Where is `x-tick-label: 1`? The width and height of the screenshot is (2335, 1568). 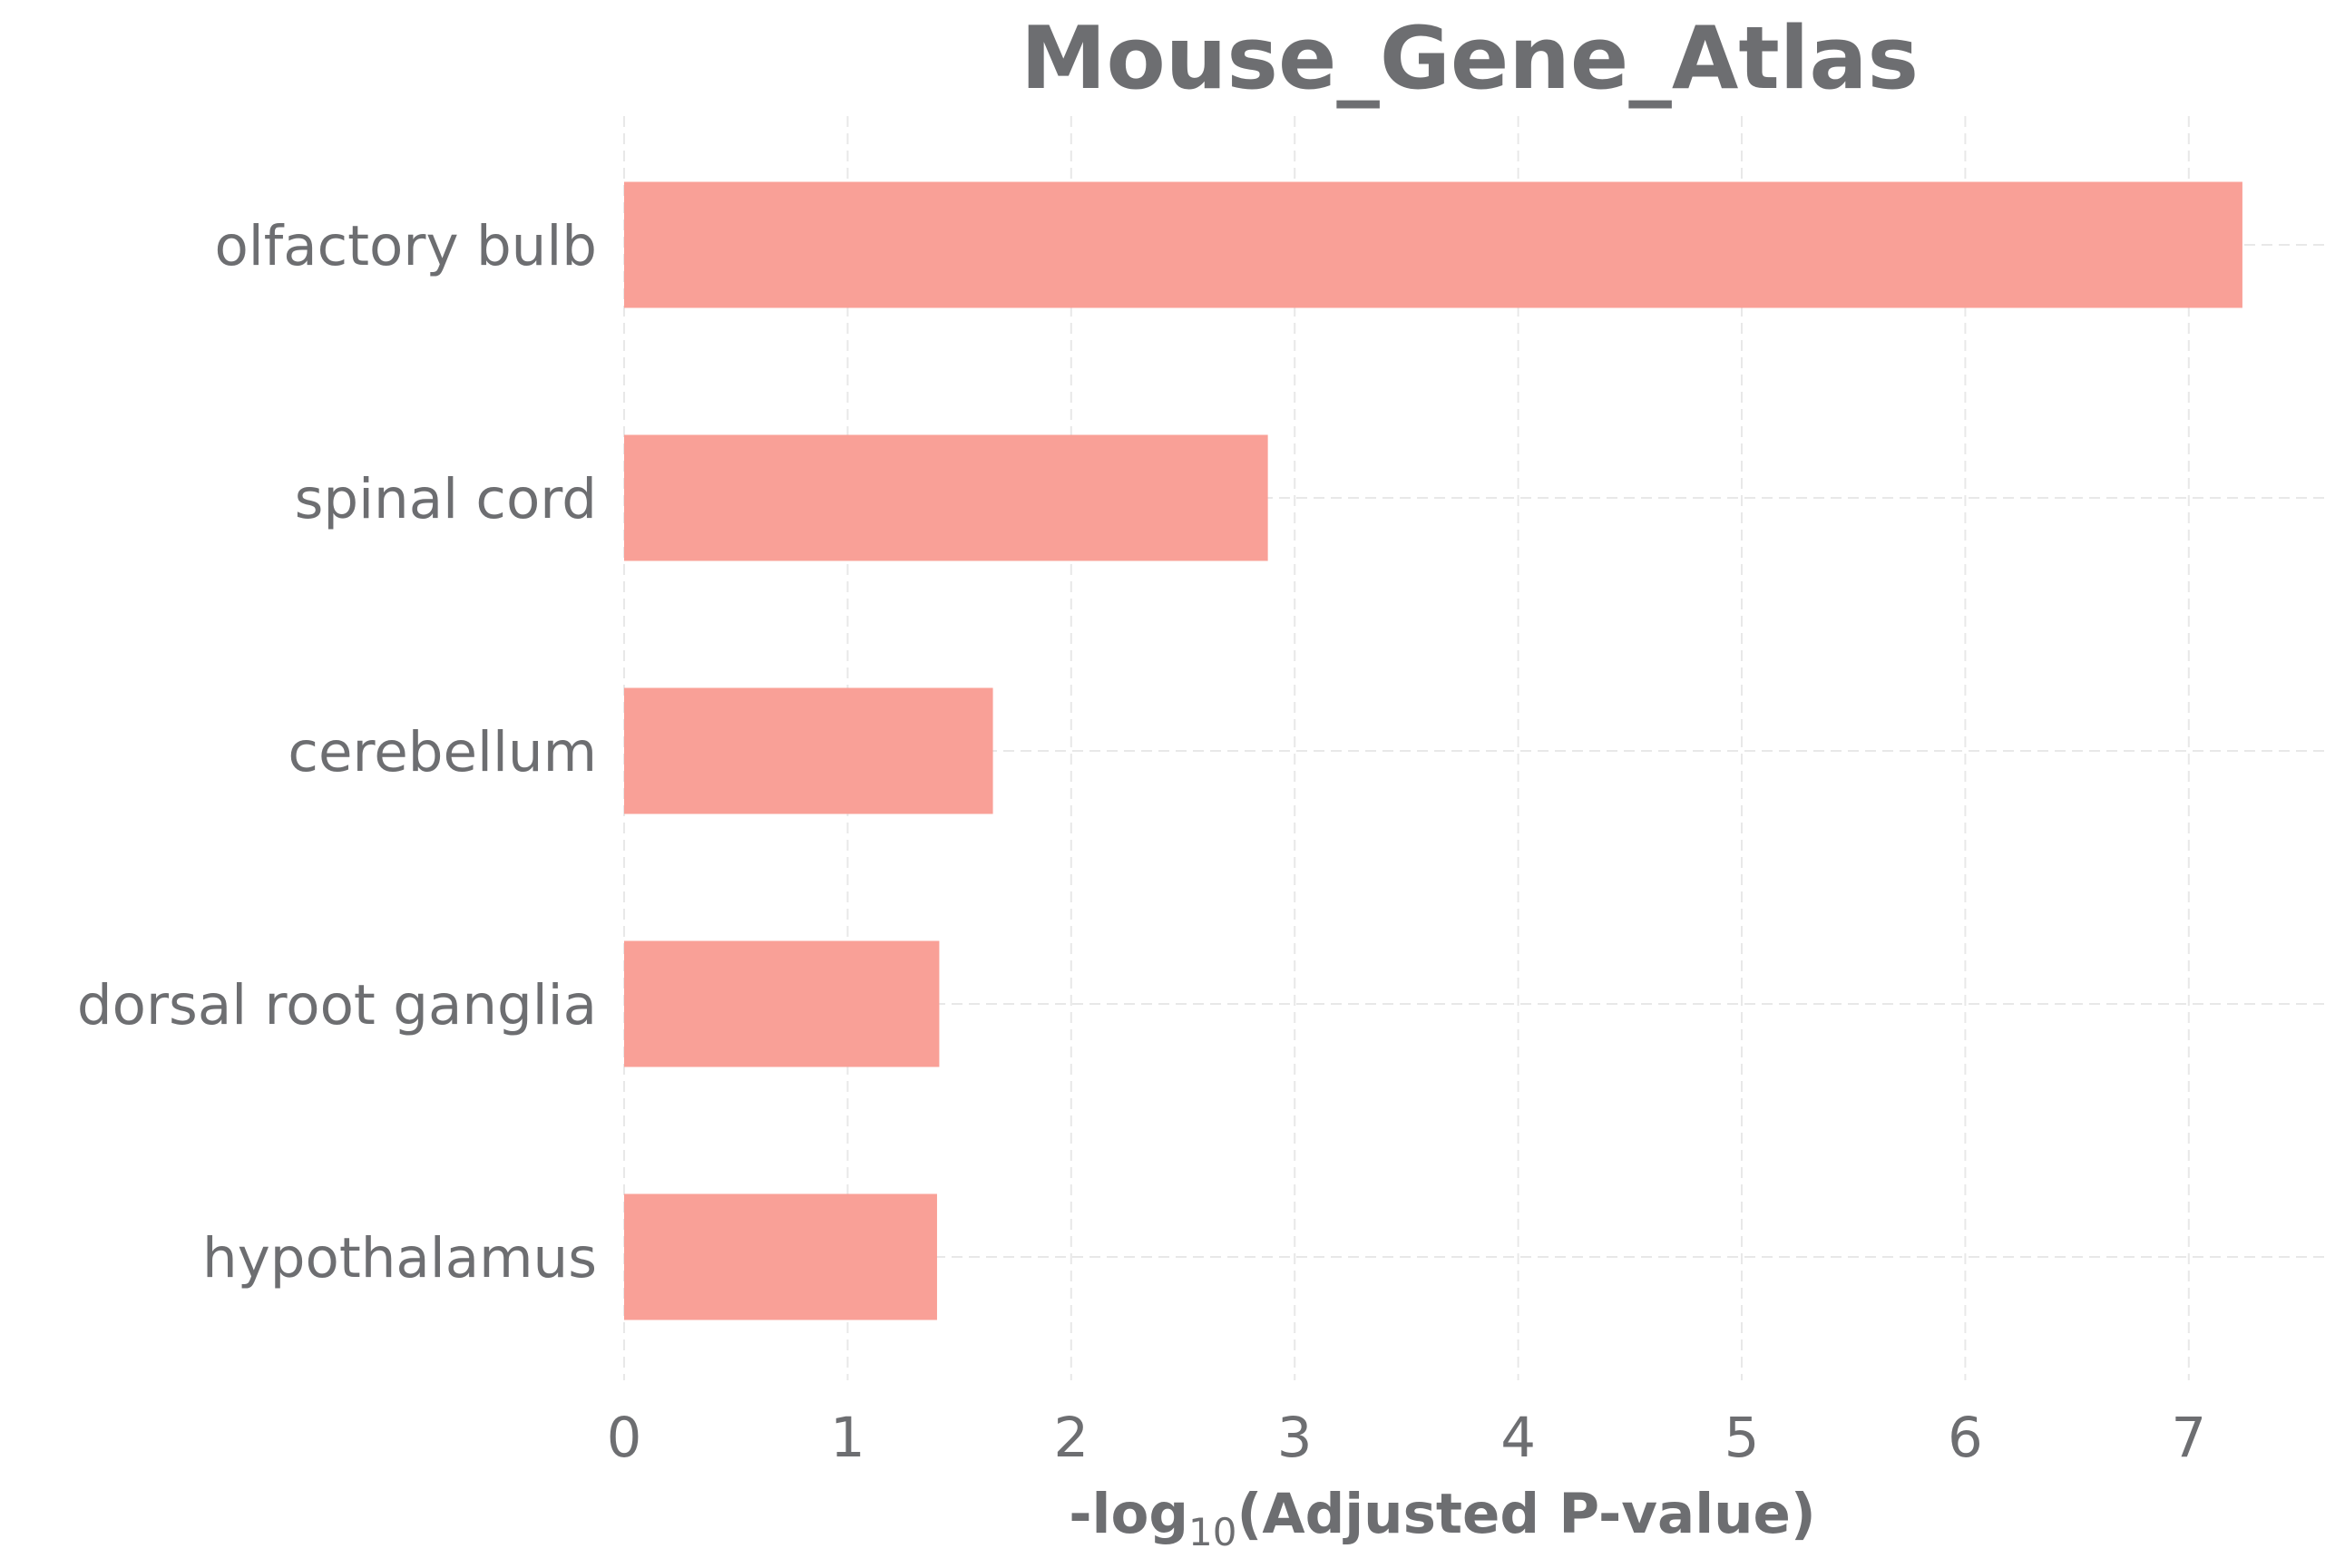
x-tick-label: 1 is located at coordinates (848, 1438).